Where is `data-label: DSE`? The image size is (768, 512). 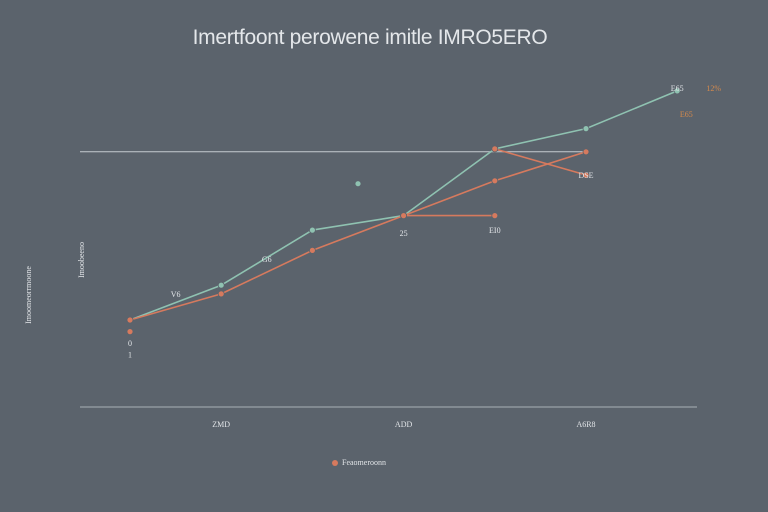 data-label: DSE is located at coordinates (585, 175).